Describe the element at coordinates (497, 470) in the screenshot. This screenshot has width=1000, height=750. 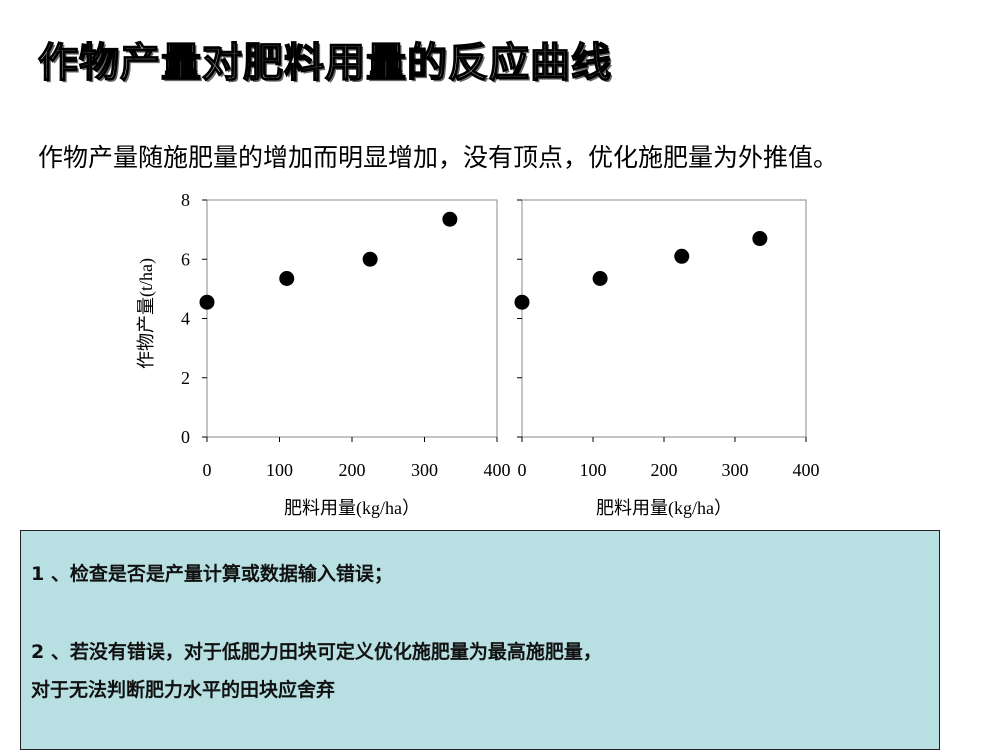
I see `chart1-x-tick-label: 400` at that location.